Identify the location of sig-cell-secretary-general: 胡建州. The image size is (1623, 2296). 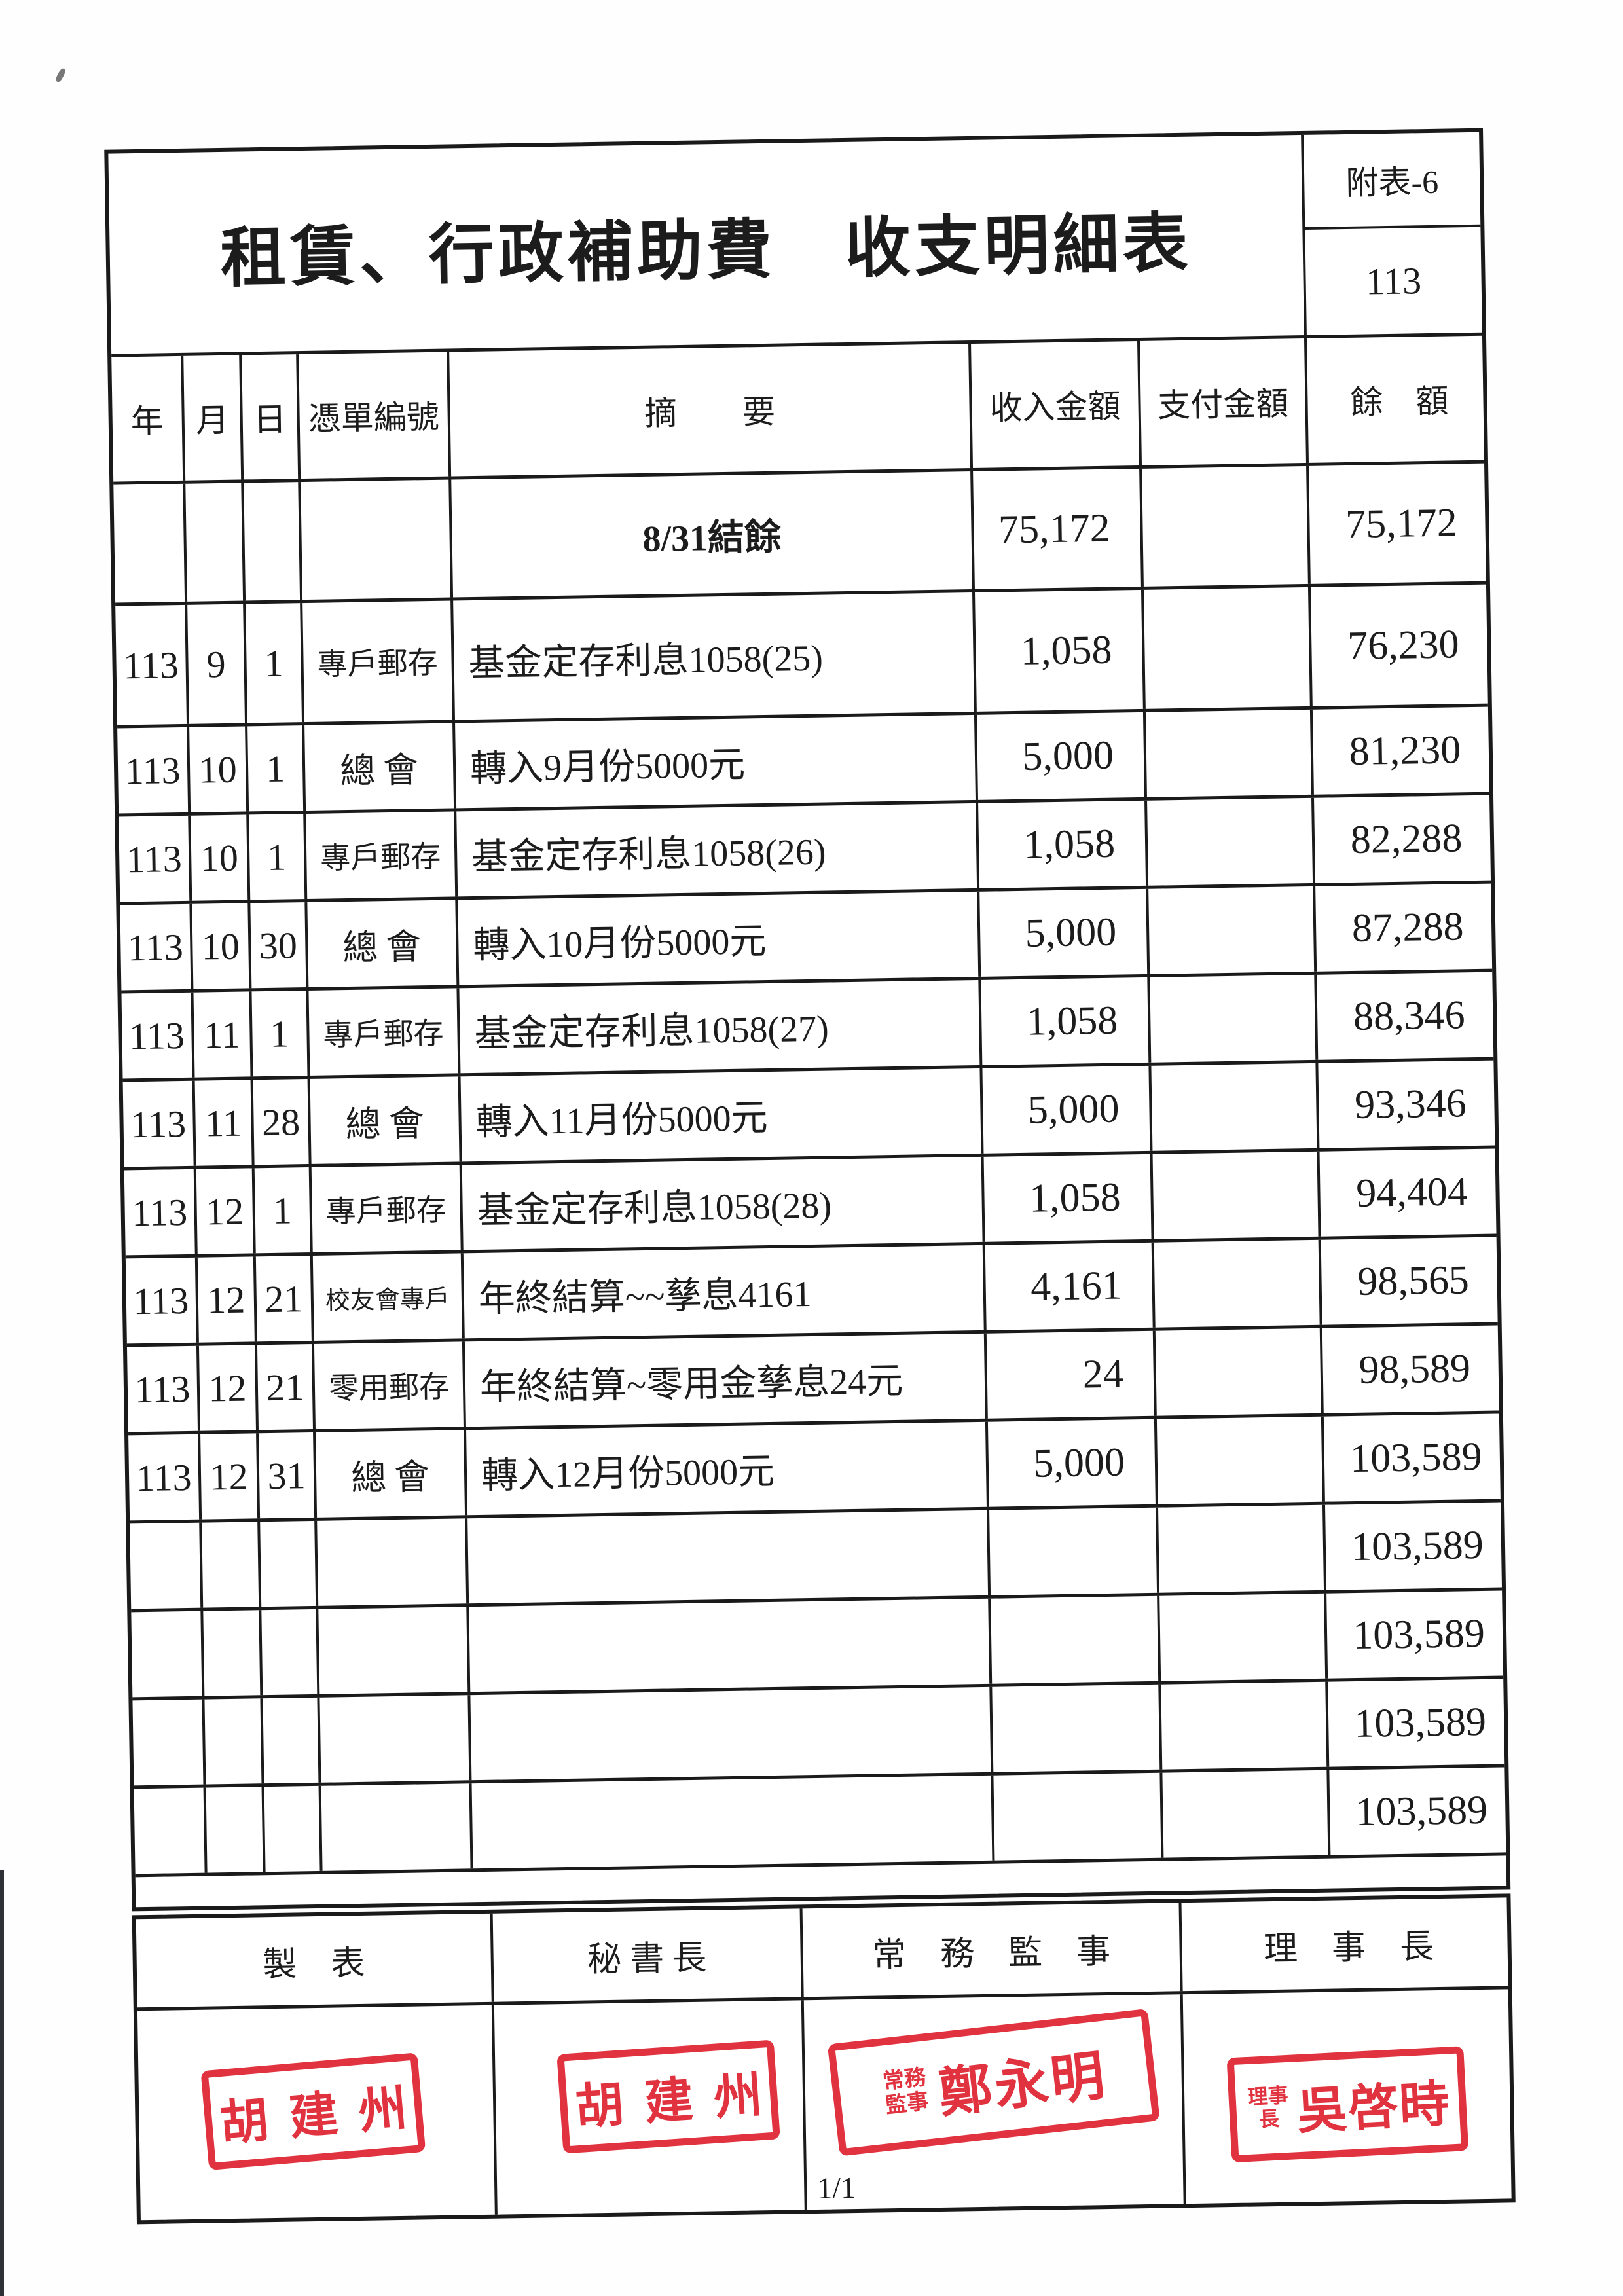
(650, 2107).